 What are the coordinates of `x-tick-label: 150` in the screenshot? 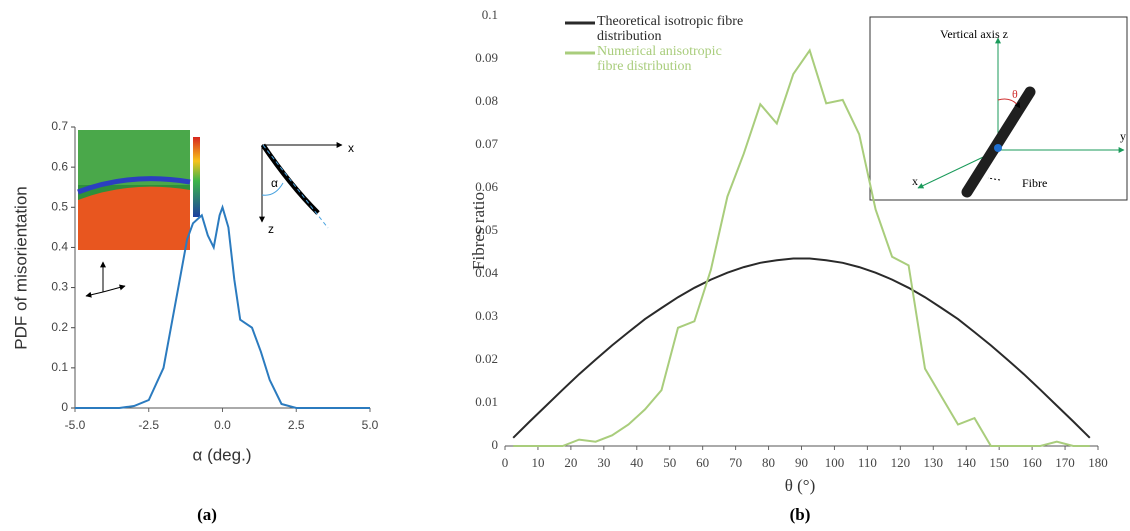 It's located at (999, 462).